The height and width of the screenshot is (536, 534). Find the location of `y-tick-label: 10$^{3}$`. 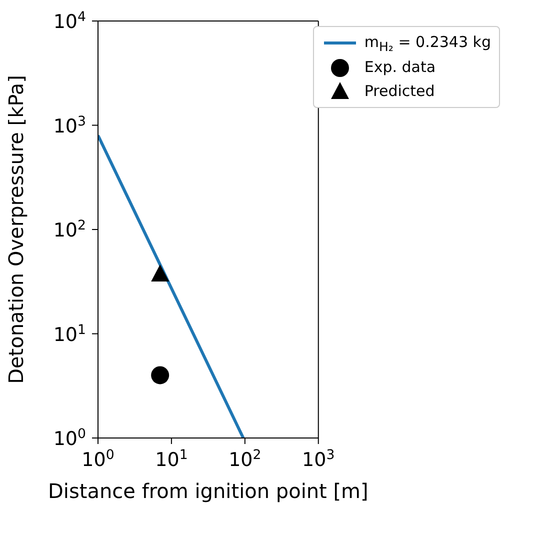

y-tick-label: 10$^{3}$ is located at coordinates (69, 126).